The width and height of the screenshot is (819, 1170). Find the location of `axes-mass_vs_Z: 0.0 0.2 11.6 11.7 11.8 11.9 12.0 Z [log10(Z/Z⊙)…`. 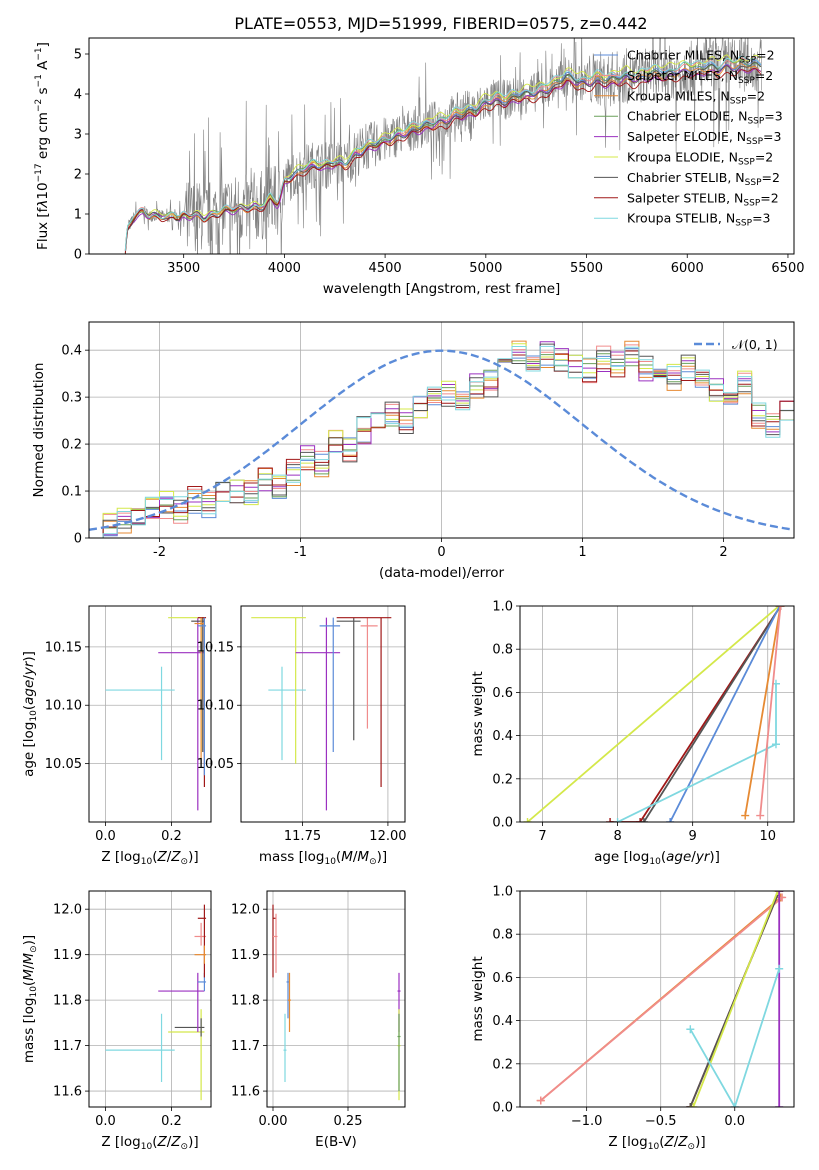

axes-mass_vs_Z: 0.0 0.2 11.6 11.7 11.8 11.9 12.0 Z [log10(Z/Z⊙)… is located at coordinates (116, 1021).